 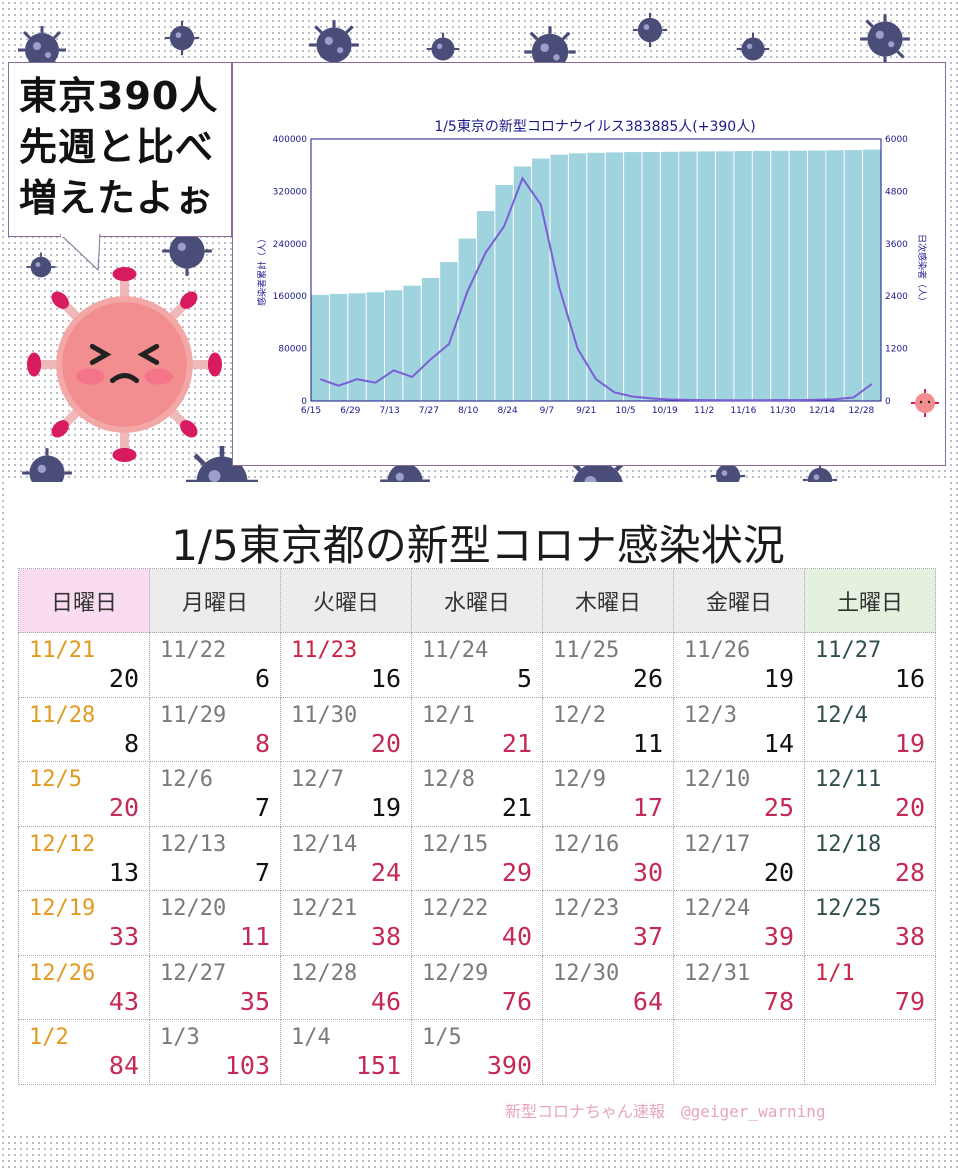 What do you see at coordinates (346, 923) in the screenshot?
I see `day-cell: 12/21 38` at bounding box center [346, 923].